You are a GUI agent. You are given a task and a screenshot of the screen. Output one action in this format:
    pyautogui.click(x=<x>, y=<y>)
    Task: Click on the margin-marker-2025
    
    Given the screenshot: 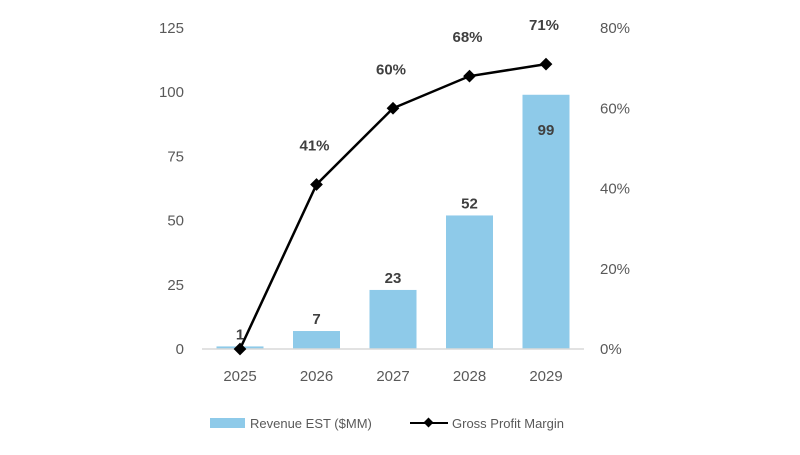 What is the action you would take?
    pyautogui.click(x=240, y=349)
    